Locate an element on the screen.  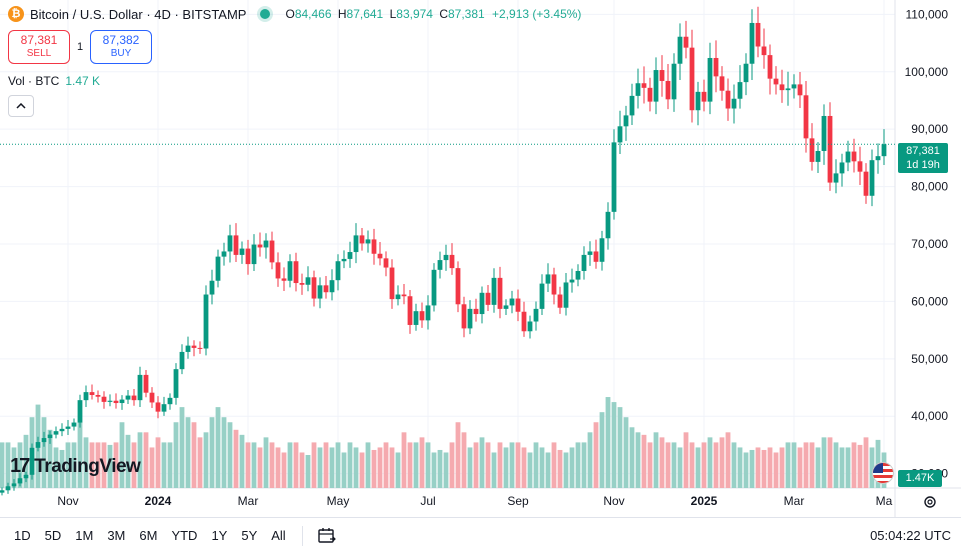
calendar-range-icon is located at coordinates (327, 536).